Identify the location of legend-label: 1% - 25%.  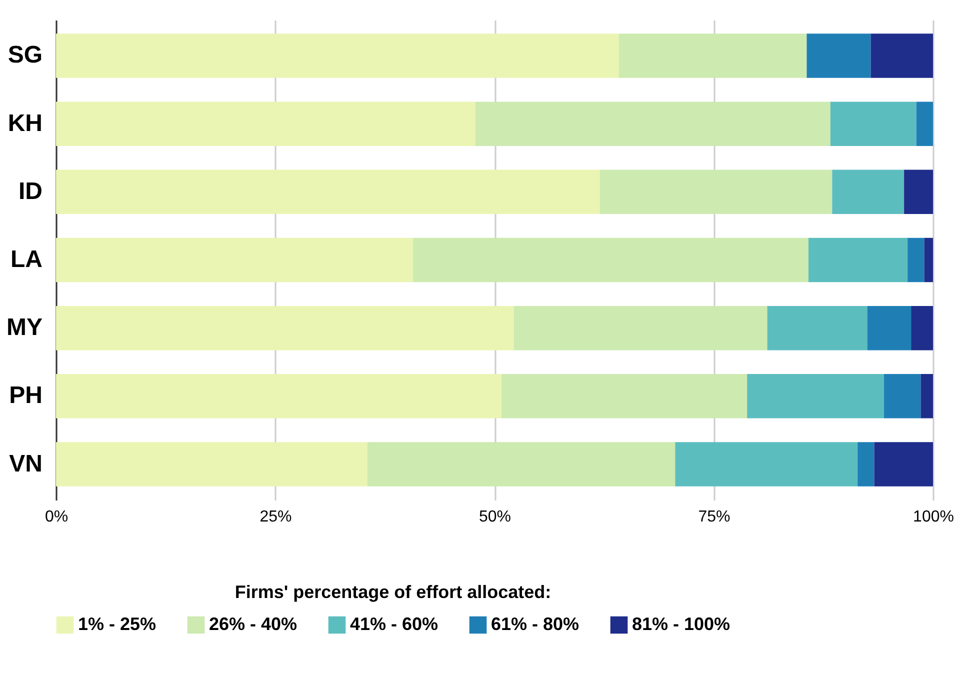
(117, 624).